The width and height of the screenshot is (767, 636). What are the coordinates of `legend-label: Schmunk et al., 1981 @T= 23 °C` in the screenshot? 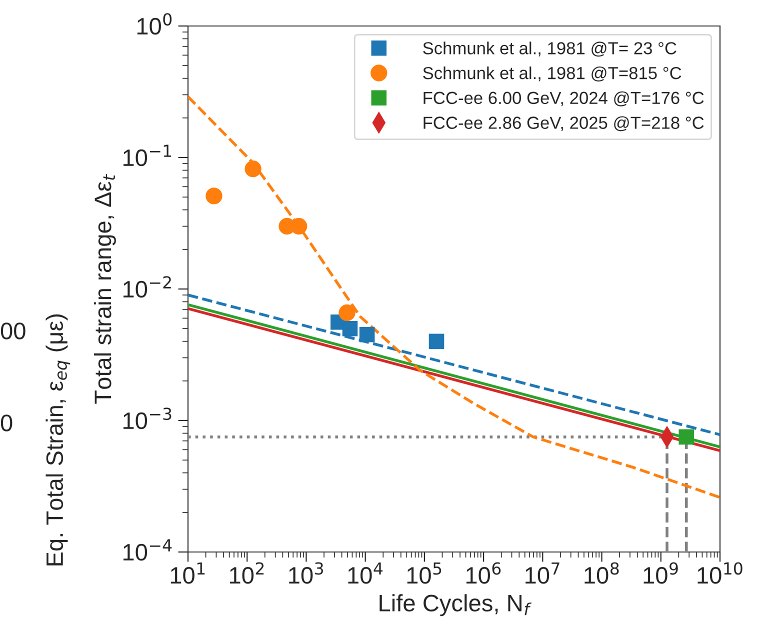 It's located at (549, 49).